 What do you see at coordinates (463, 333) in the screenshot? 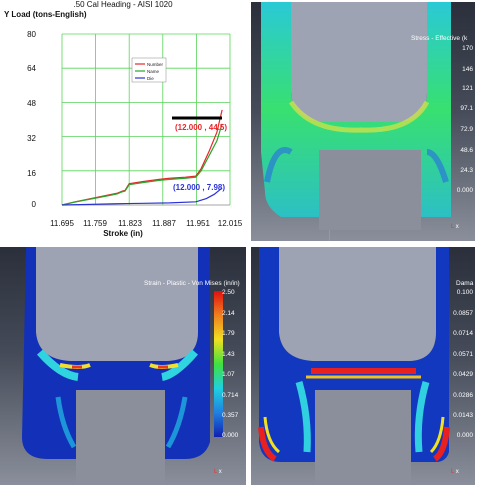
I see `damage-tick: 0.0714` at bounding box center [463, 333].